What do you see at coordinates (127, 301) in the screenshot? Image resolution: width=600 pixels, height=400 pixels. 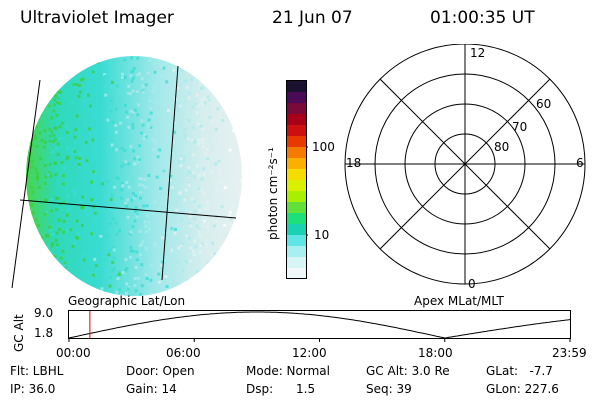 I see `geographic-caption: Geographic Lat/Lon` at bounding box center [127, 301].